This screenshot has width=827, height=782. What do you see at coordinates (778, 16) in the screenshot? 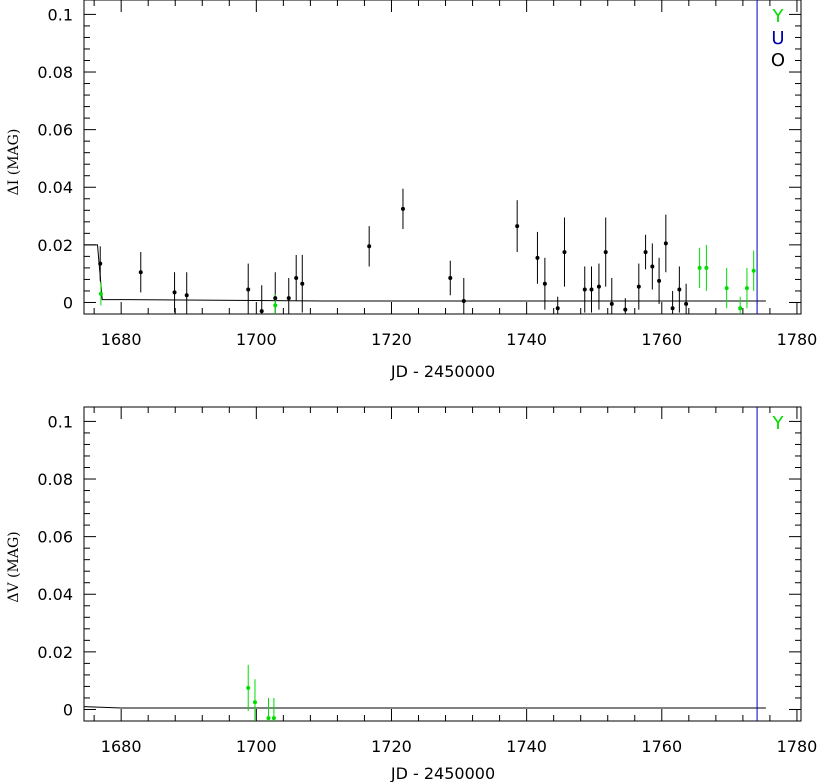
I see `legend-entry-delta-i: Y` at bounding box center [778, 16].